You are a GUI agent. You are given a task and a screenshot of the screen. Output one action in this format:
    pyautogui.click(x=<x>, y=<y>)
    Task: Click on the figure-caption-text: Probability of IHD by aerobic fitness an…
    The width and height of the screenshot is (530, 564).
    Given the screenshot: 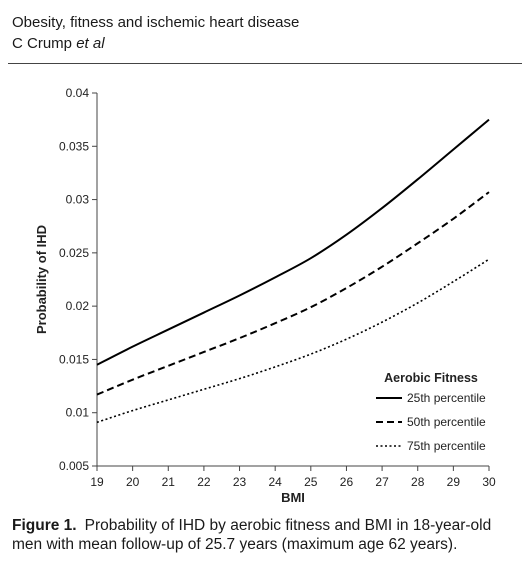 What is the action you would take?
    pyautogui.click(x=252, y=535)
    